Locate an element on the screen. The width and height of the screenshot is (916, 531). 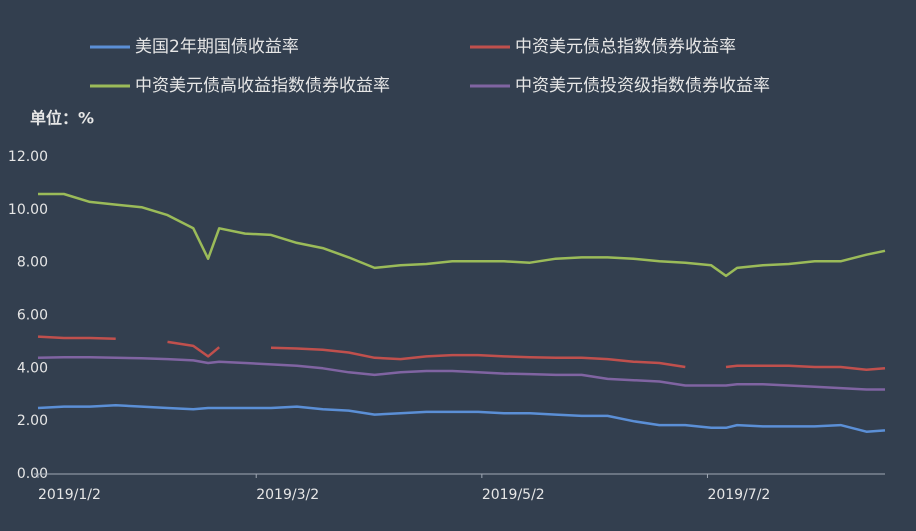
y-tick-label: 8.00 is located at coordinates (32, 263).